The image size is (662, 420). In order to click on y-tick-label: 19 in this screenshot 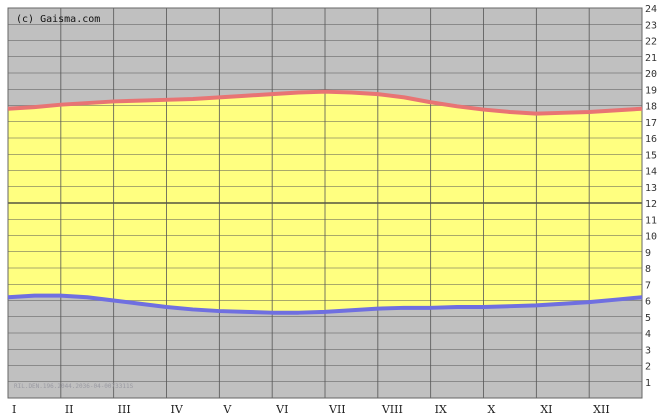, I will do `click(651, 90)`.